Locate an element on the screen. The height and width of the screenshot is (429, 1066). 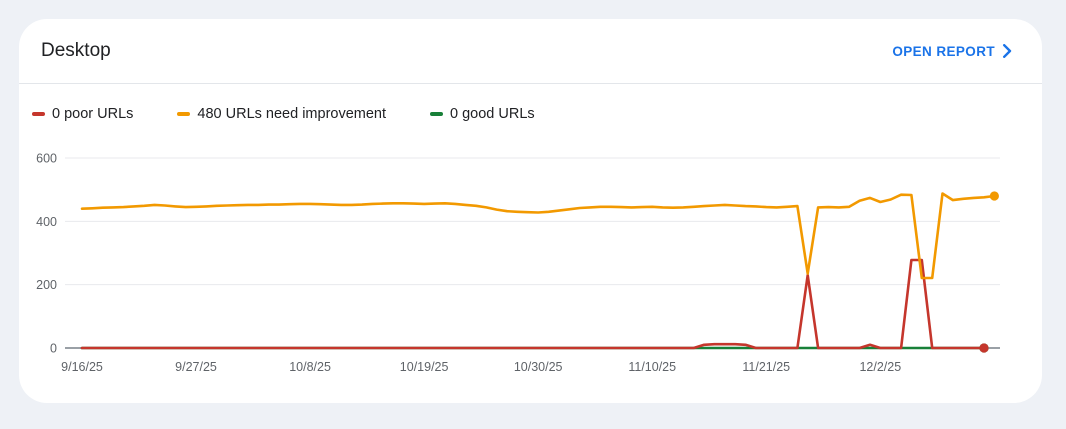
card-header: Desktop OPEN REPORT is located at coordinates (530, 51).